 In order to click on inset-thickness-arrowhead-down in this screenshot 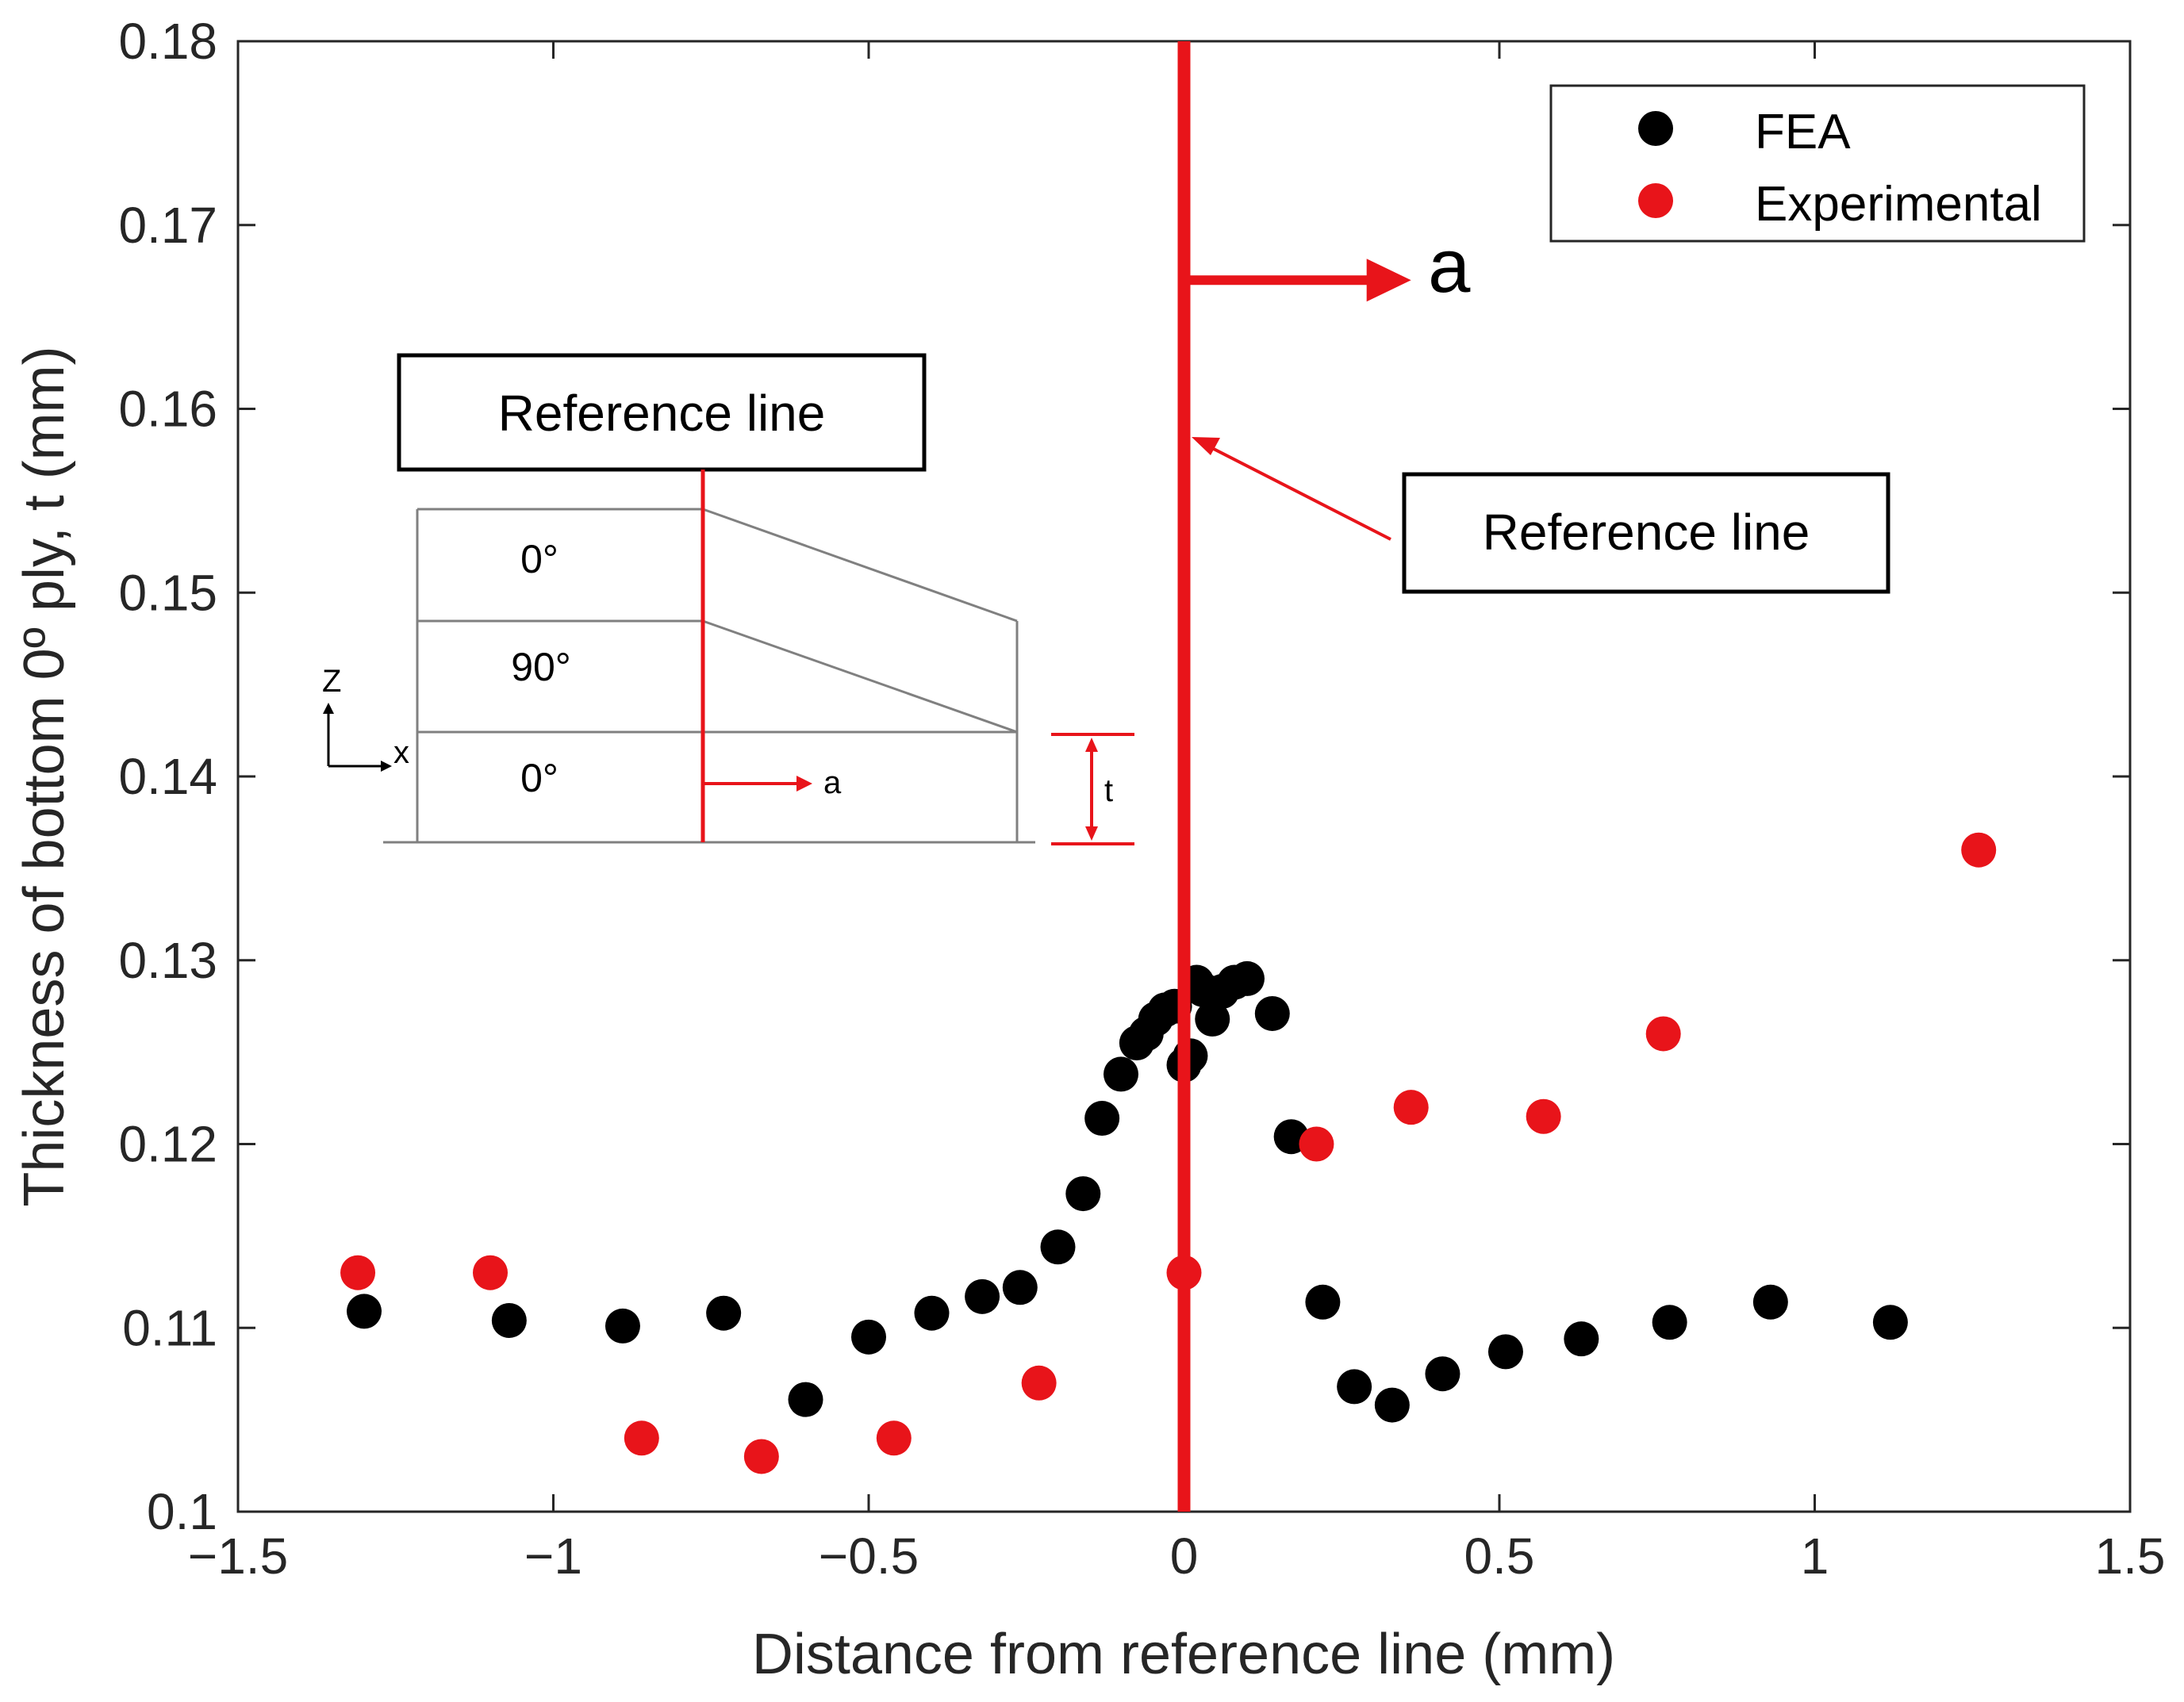, I will do `click(1091, 834)`.